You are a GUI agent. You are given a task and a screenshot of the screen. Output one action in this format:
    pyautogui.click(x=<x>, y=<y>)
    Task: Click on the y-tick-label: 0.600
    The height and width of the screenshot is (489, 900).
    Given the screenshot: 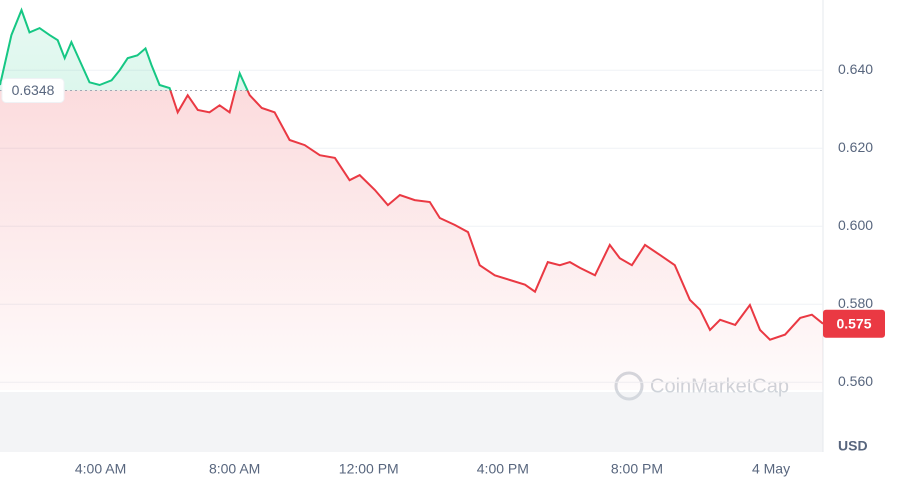 What is the action you would take?
    pyautogui.click(x=855, y=225)
    